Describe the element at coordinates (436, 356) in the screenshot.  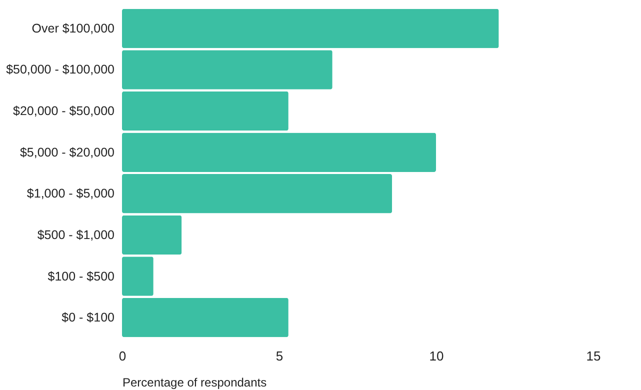
I see `x-tick-label: 10` at that location.